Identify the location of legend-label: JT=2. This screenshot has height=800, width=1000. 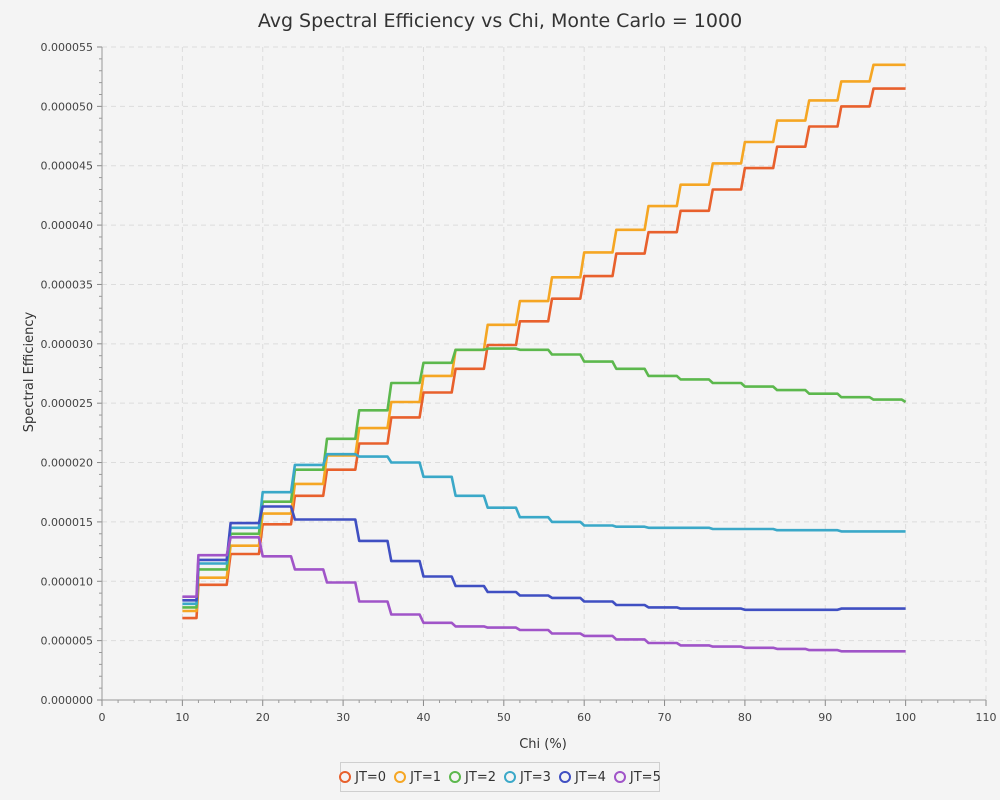
(480, 777).